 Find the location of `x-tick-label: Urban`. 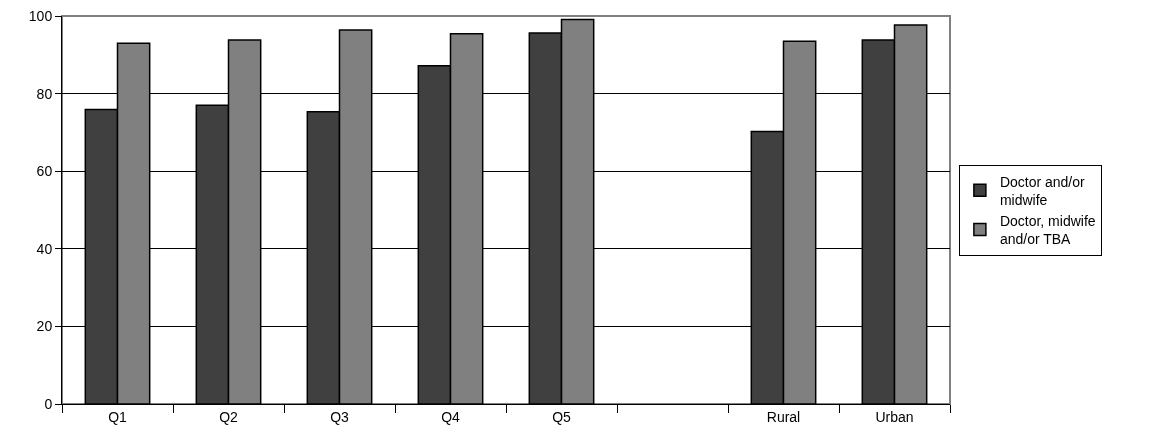

x-tick-label: Urban is located at coordinates (894, 416).